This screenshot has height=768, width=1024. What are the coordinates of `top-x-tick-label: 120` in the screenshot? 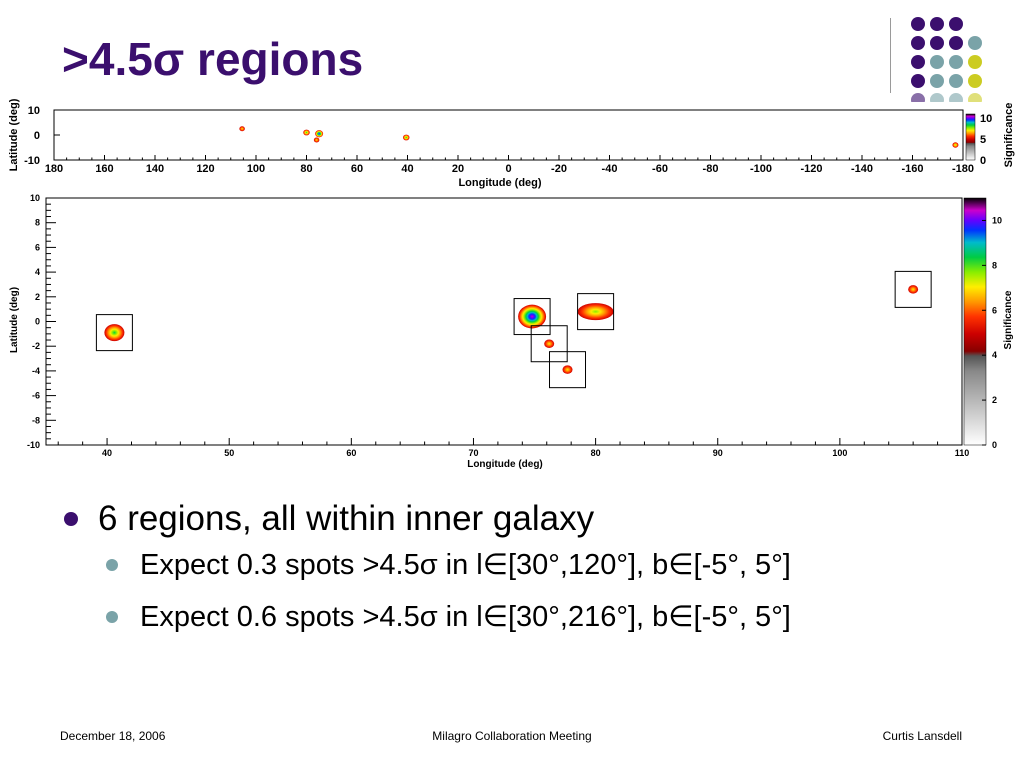 It's located at (205, 169).